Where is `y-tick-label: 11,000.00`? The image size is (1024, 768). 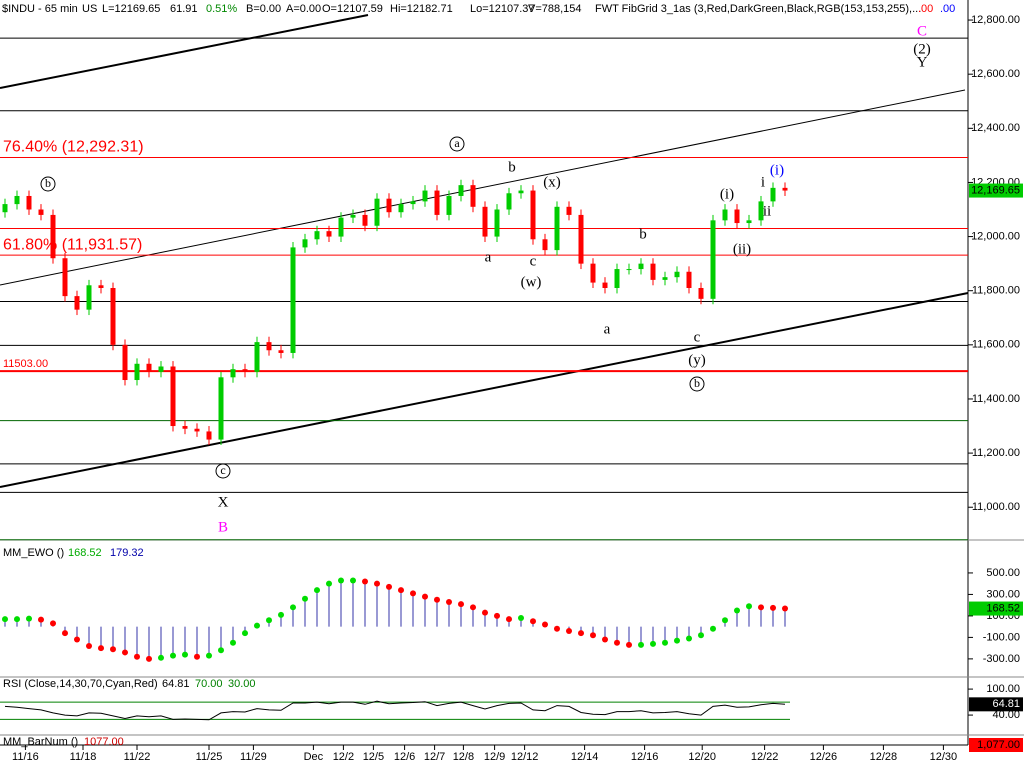 y-tick-label: 11,000.00 is located at coordinates (996, 507).